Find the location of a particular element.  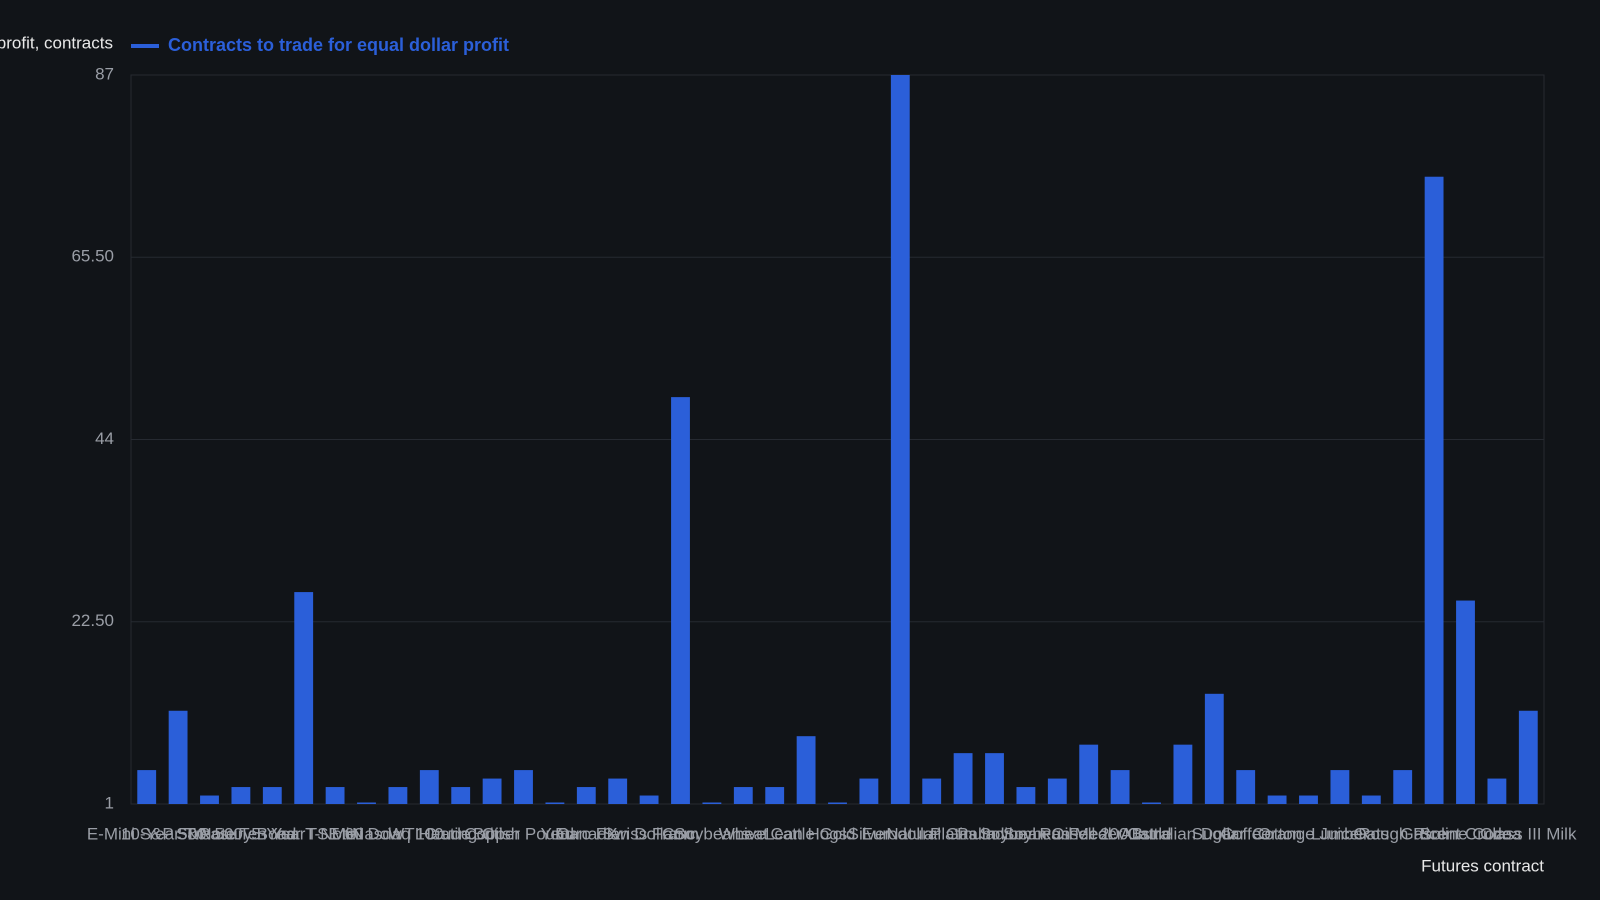

x-tick-label: Treasury Bond is located at coordinates (240, 833).